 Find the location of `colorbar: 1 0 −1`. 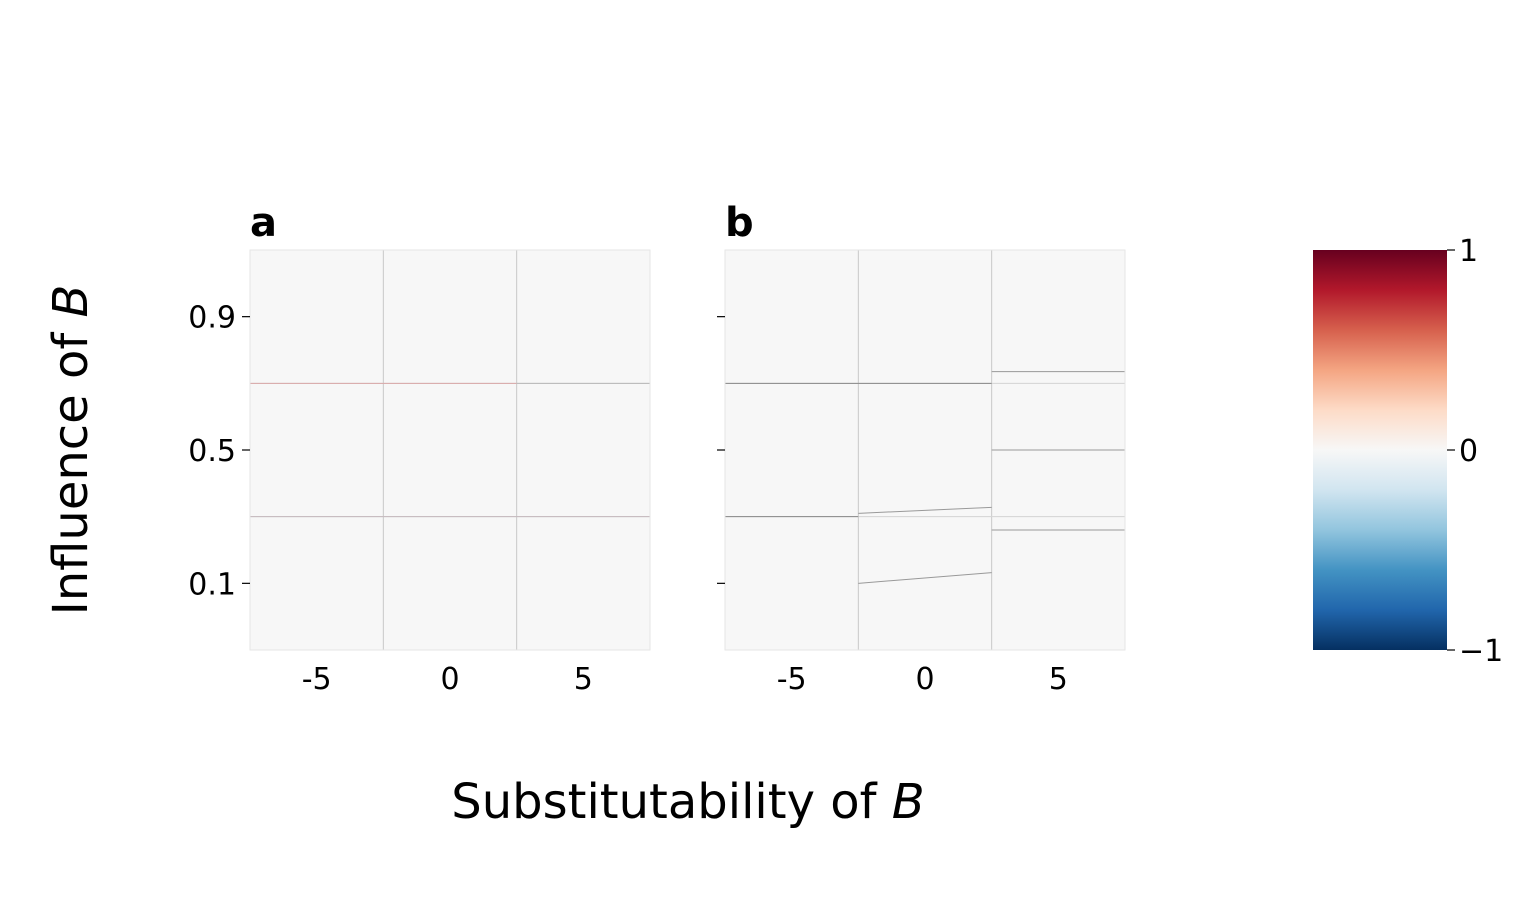

colorbar: 1 0 −1 is located at coordinates (1408, 451).